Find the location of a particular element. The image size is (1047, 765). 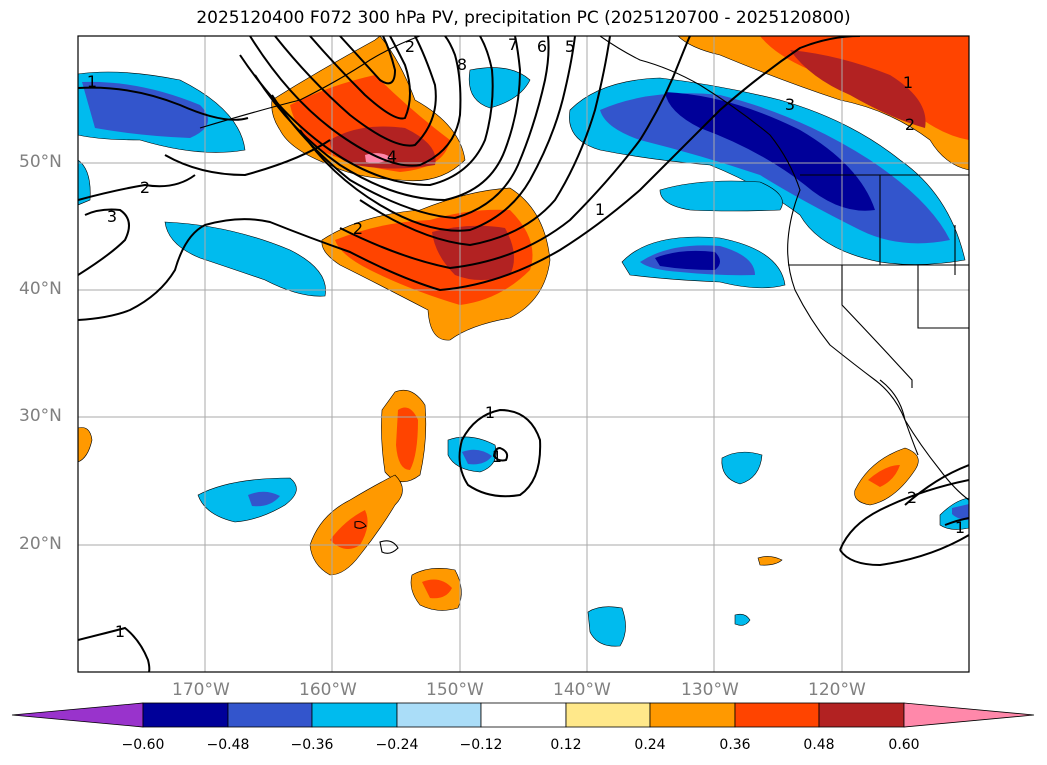

lon-label-170w: 170°W is located at coordinates (201, 690).